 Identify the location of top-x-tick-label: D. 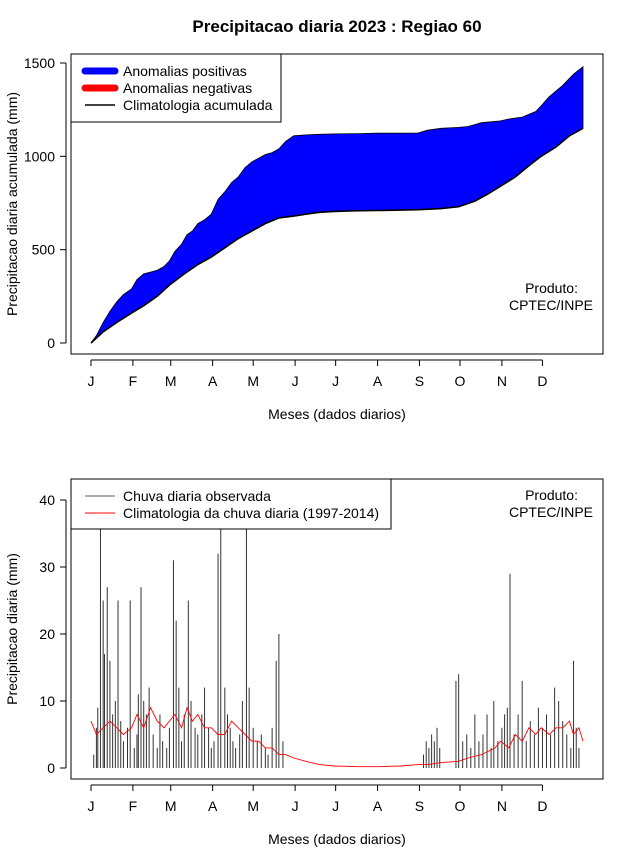
(542, 381).